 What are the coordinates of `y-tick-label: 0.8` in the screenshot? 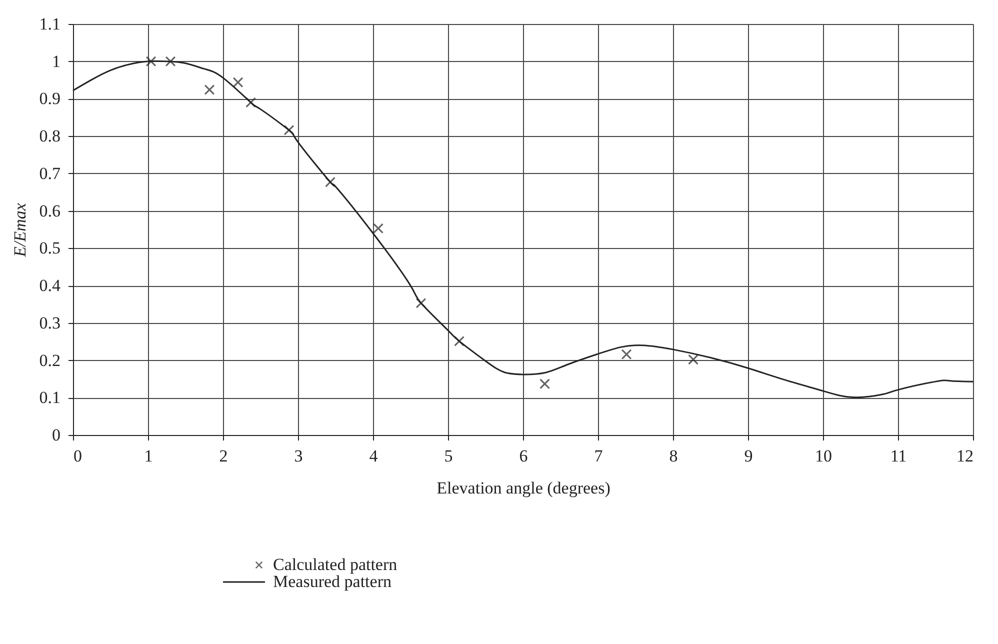 It's located at (49, 136).